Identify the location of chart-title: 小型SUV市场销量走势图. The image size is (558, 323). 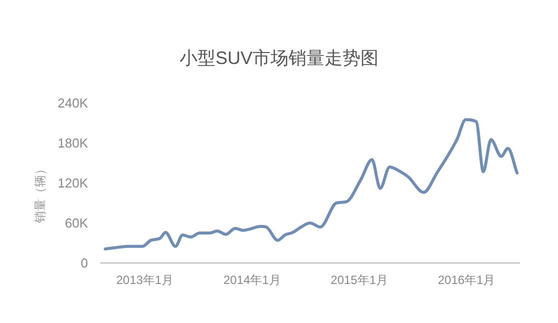
(279, 58).